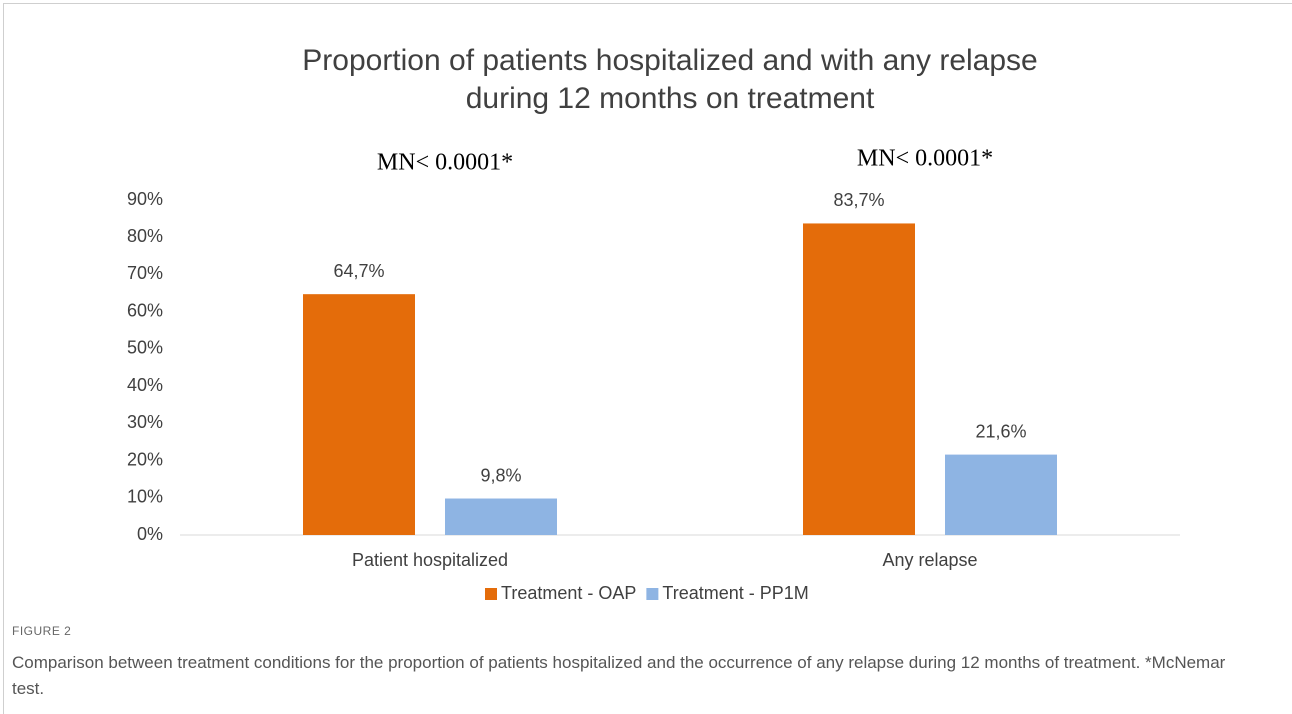 This screenshot has height=714, width=1292. What do you see at coordinates (735, 593) in the screenshot?
I see `legend-label: Treatment - PP1M` at bounding box center [735, 593].